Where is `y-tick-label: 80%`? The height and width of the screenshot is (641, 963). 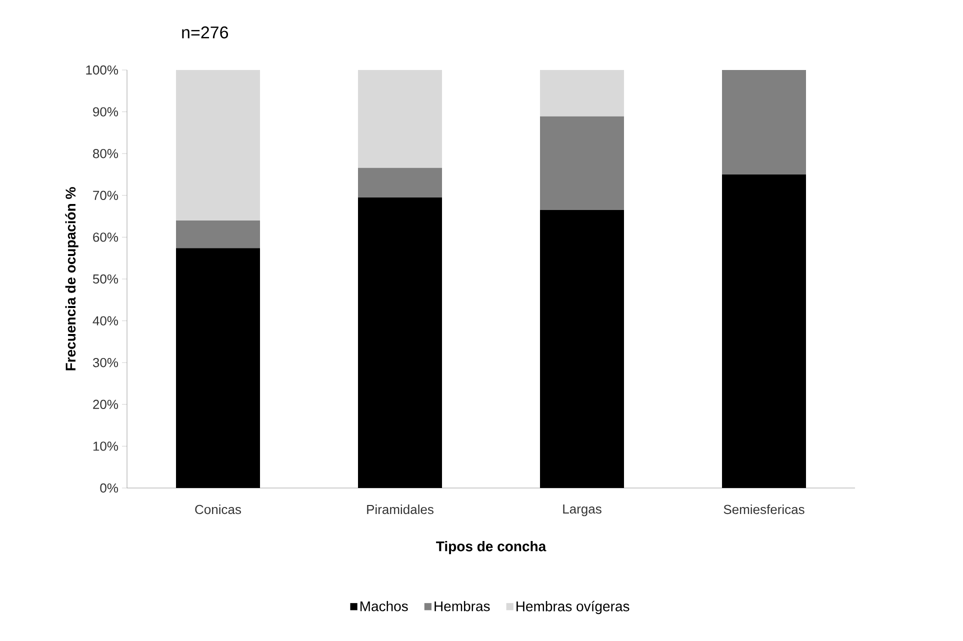
y-tick-label: 80% is located at coordinates (105, 153).